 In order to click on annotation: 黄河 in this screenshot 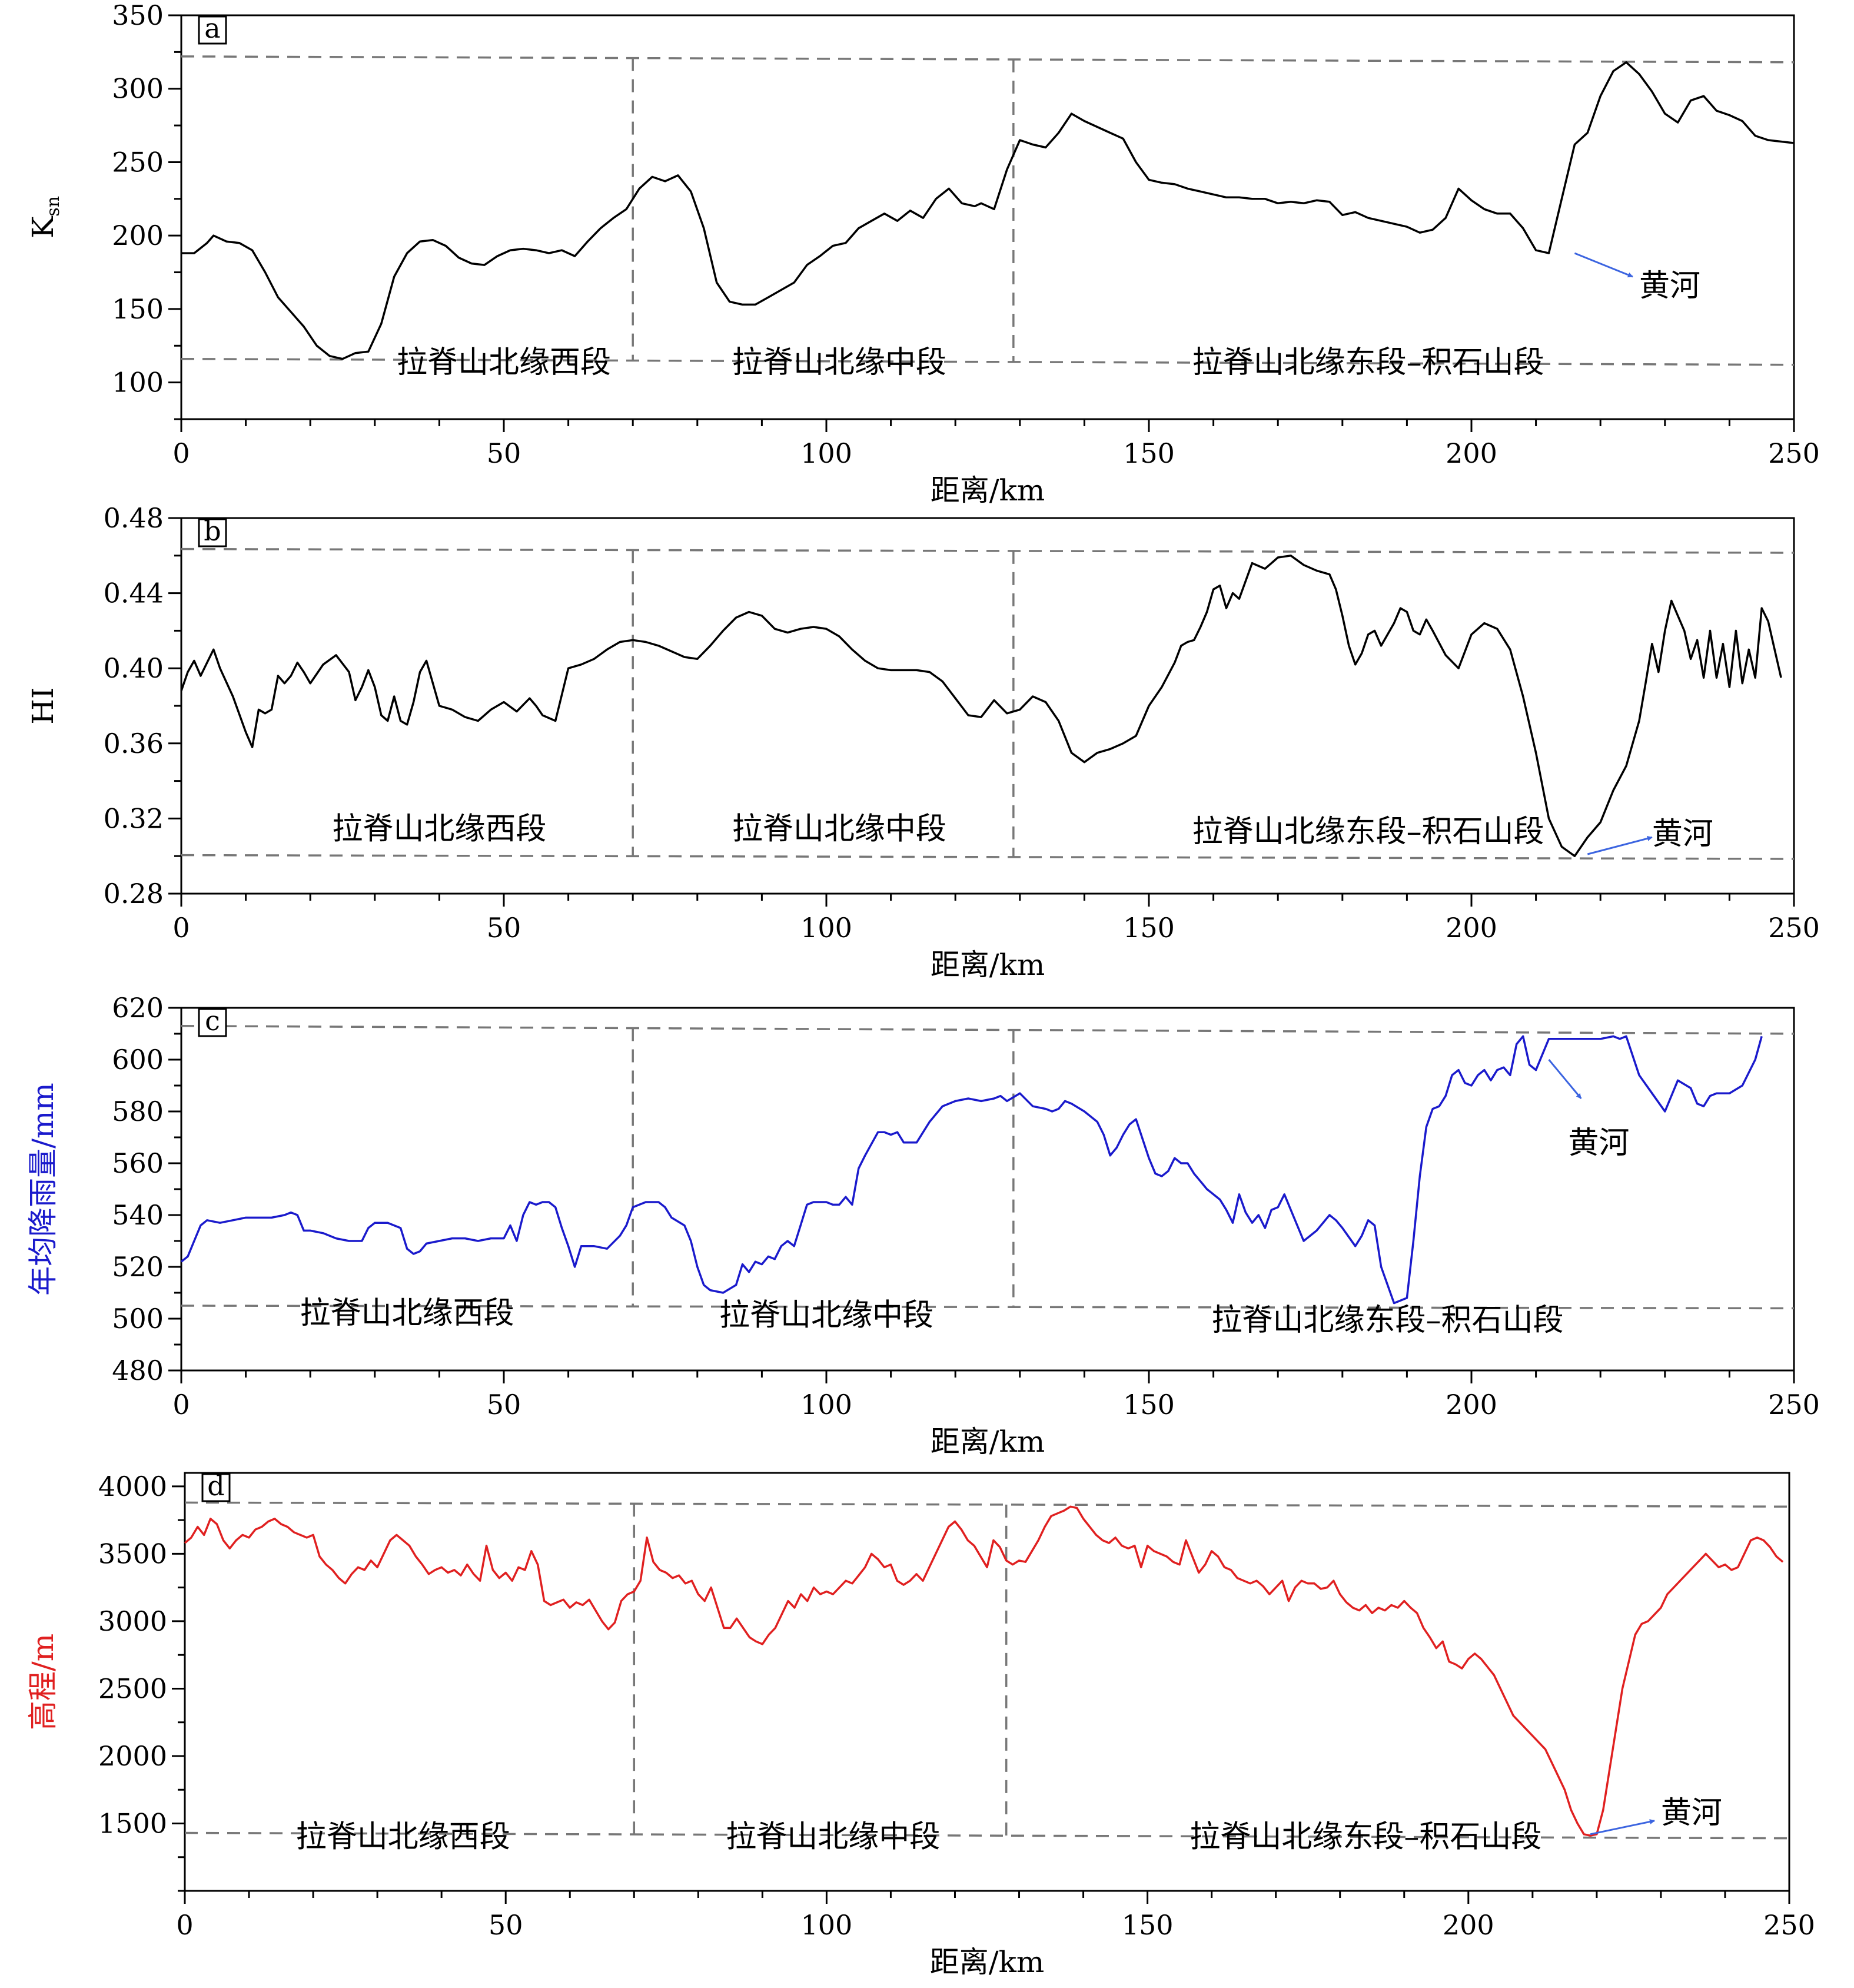, I will do `click(1656, 1815)`.